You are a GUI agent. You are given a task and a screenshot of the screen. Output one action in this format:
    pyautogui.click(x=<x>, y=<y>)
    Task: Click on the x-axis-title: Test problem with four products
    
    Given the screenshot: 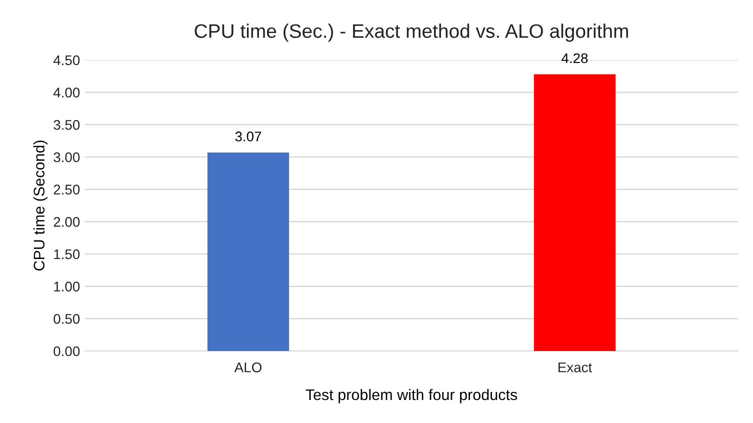 What is the action you would take?
    pyautogui.click(x=412, y=396)
    